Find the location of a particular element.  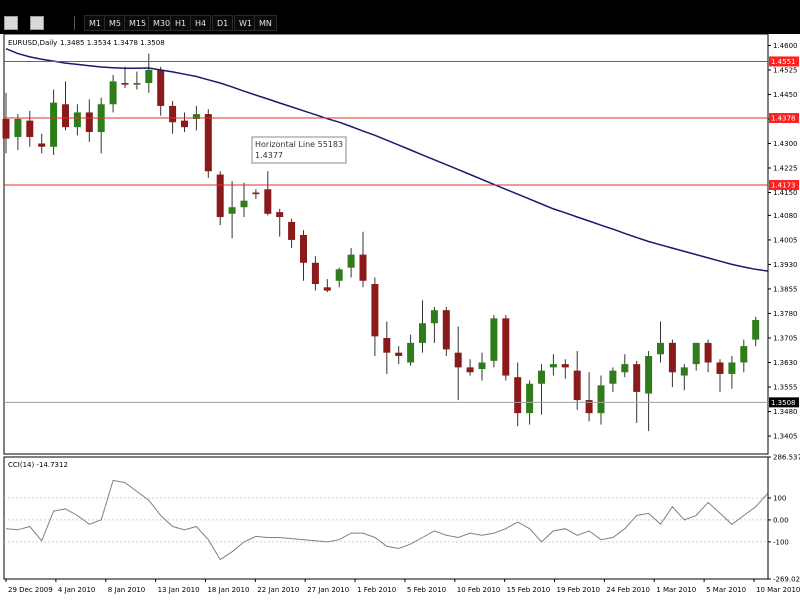

price-tick-label: 1.3780 is located at coordinates (785, 314).